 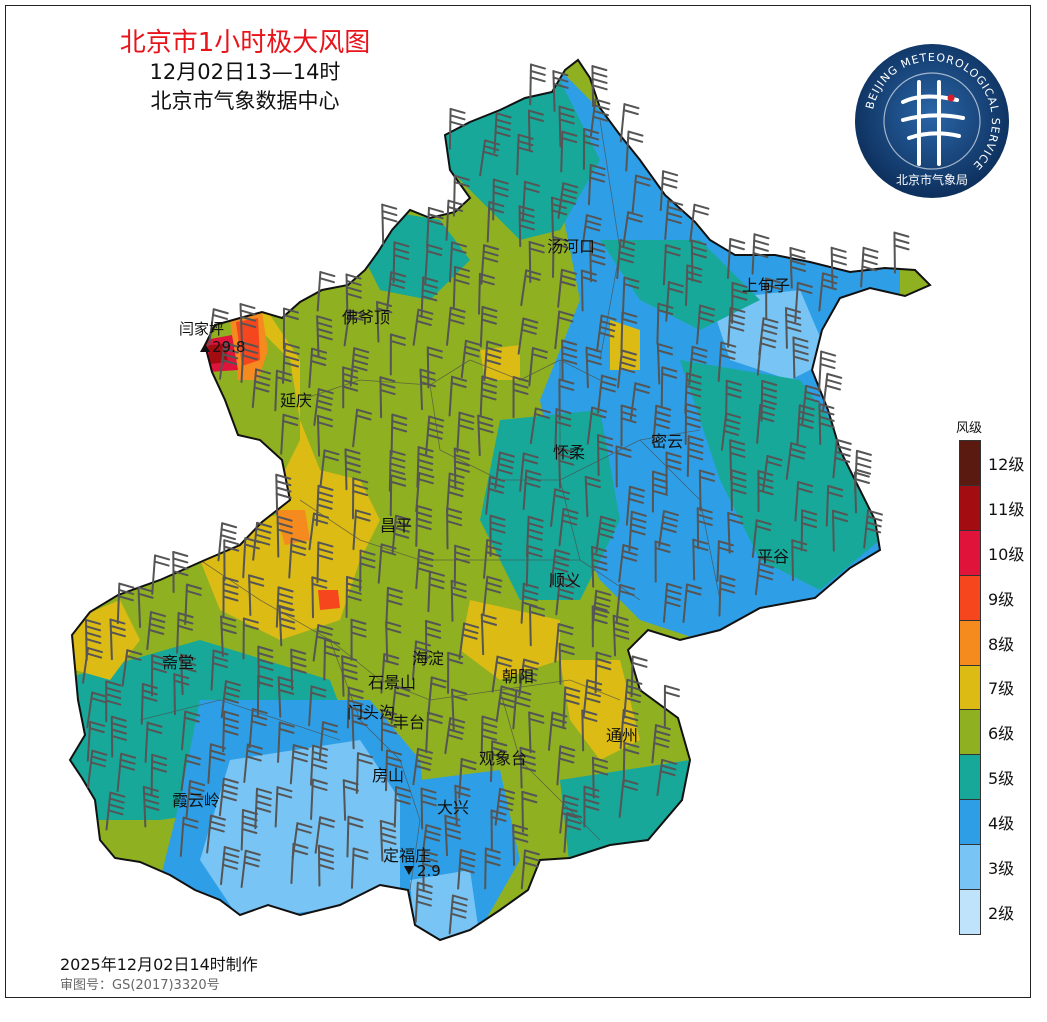 I want to click on legend-item: 2级, so click(x=987, y=912).